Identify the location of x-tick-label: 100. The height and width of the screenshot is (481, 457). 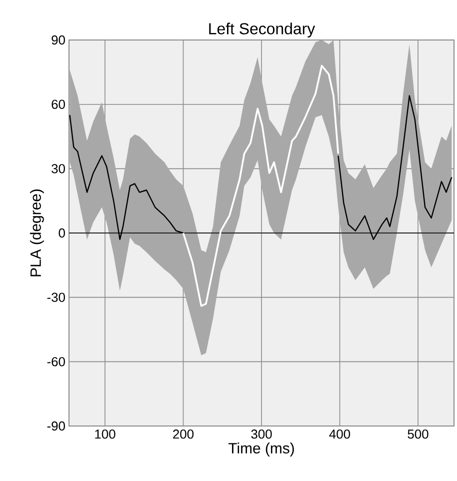
(105, 434).